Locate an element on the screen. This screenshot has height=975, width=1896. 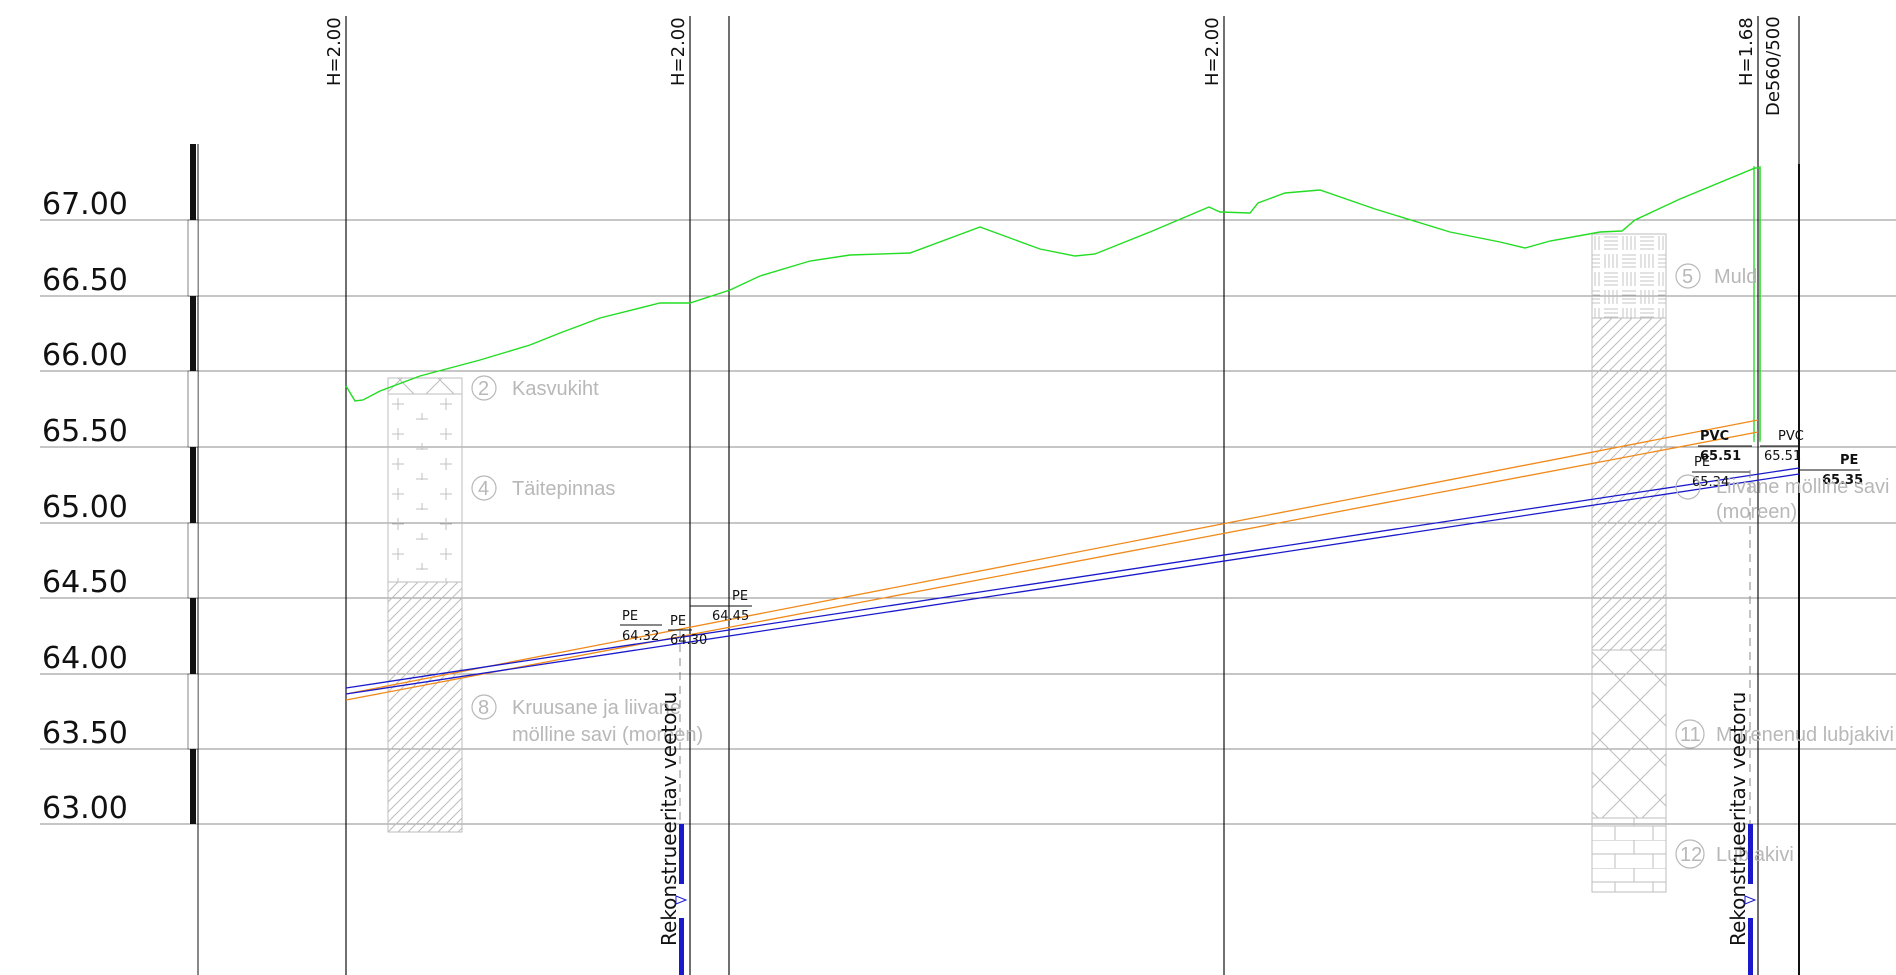
elevation-label-64-5: 64.50 is located at coordinates (85, 582).